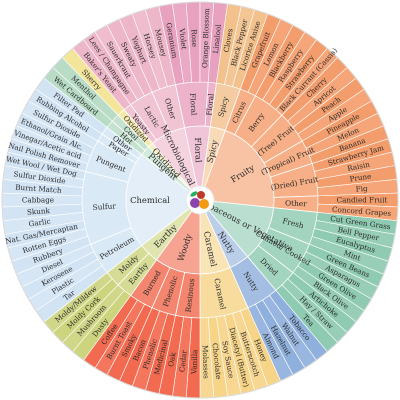 The image size is (400, 400). I want to click on orange-icon, so click(204, 204).